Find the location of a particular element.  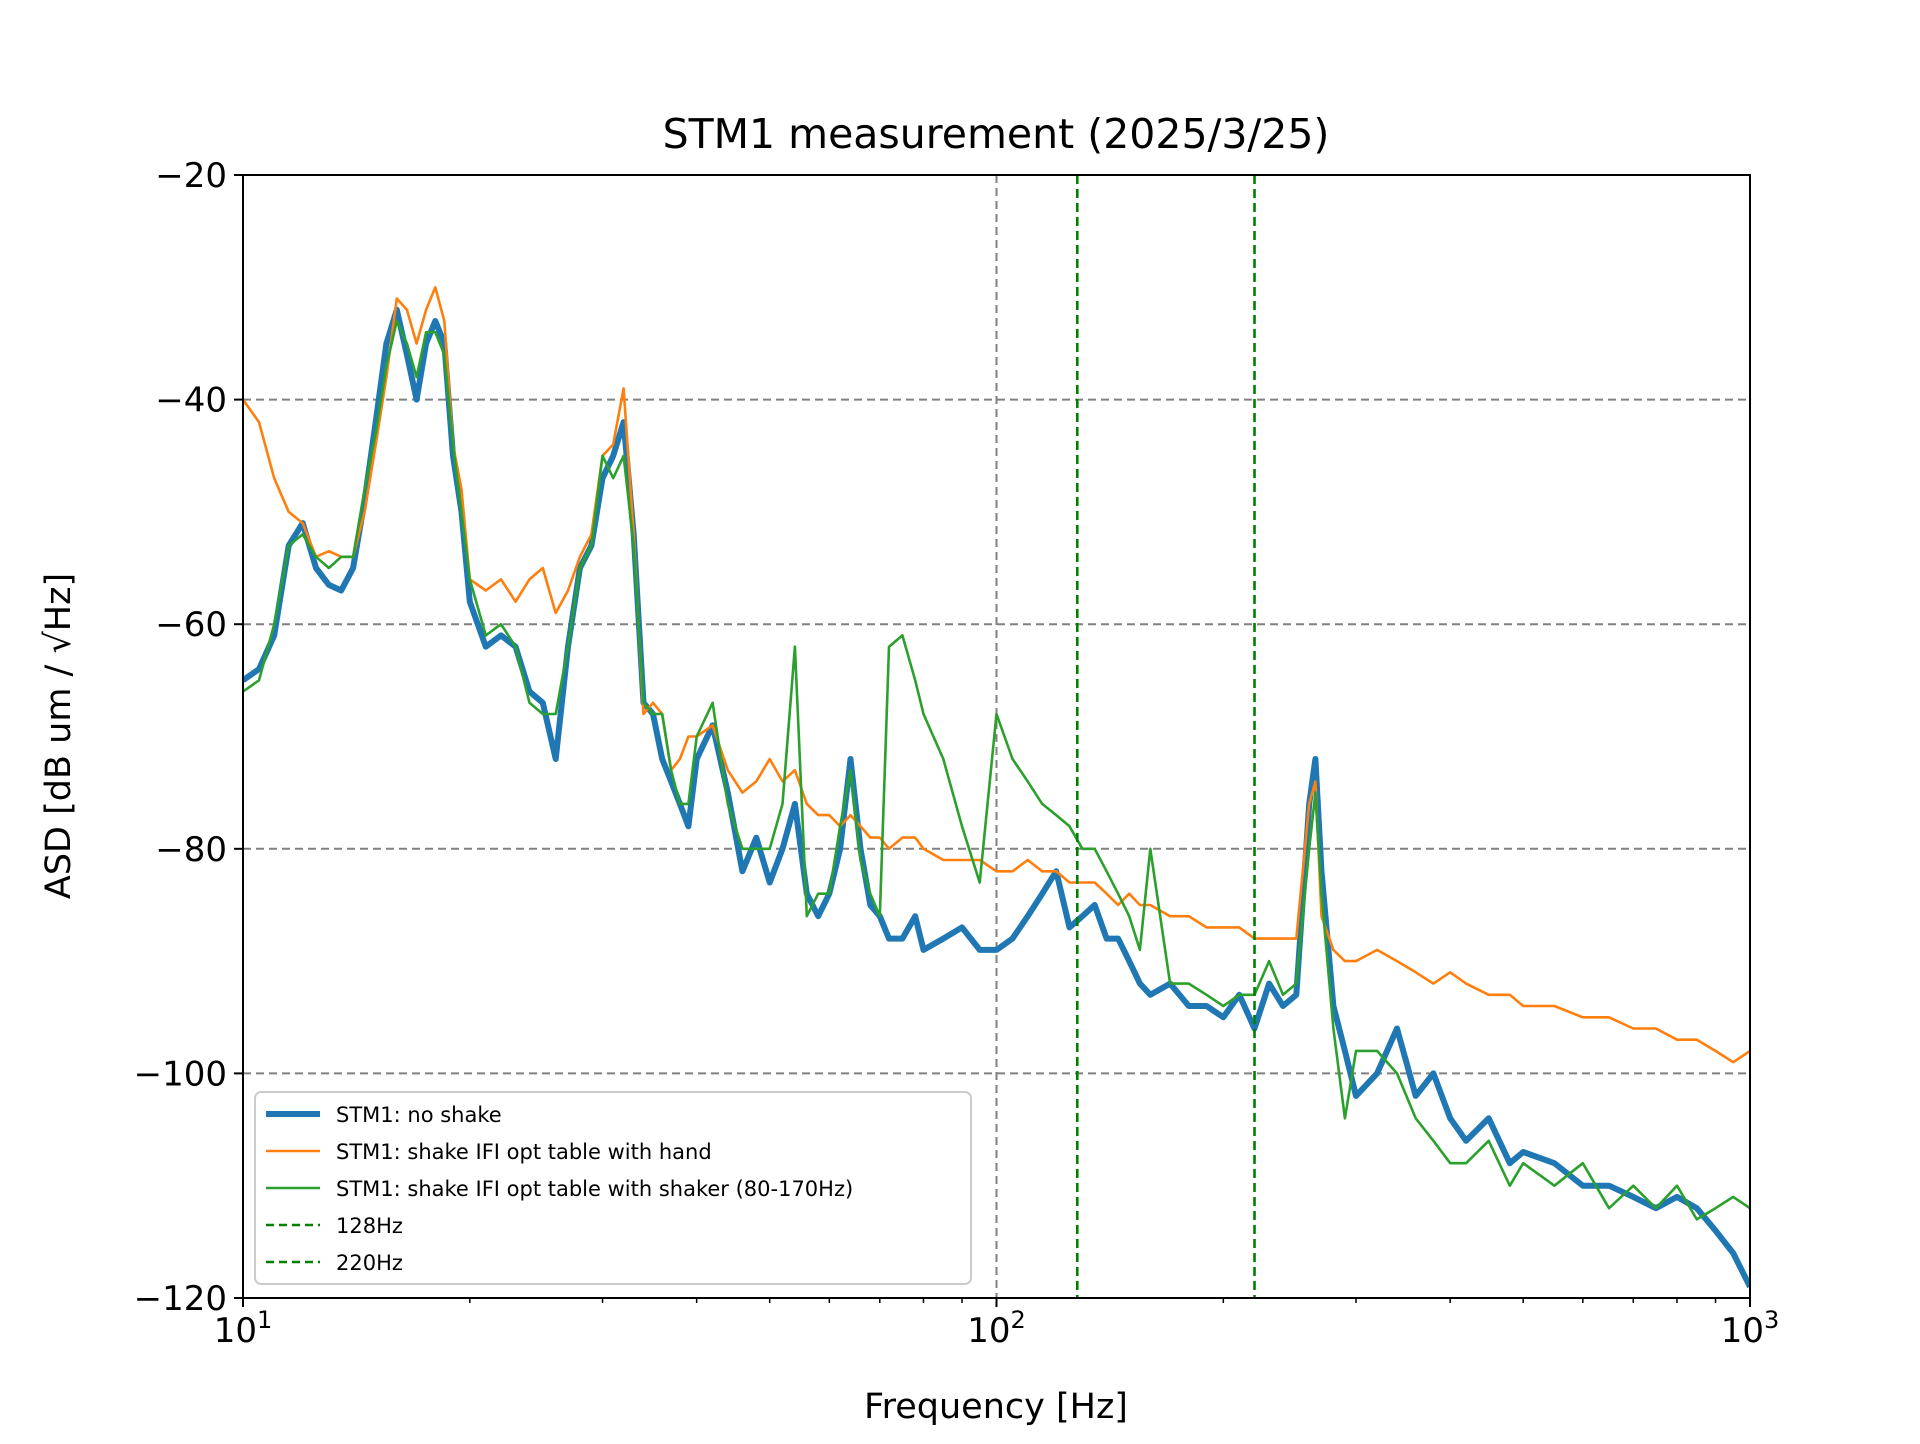

legend-box is located at coordinates (613, 1188).